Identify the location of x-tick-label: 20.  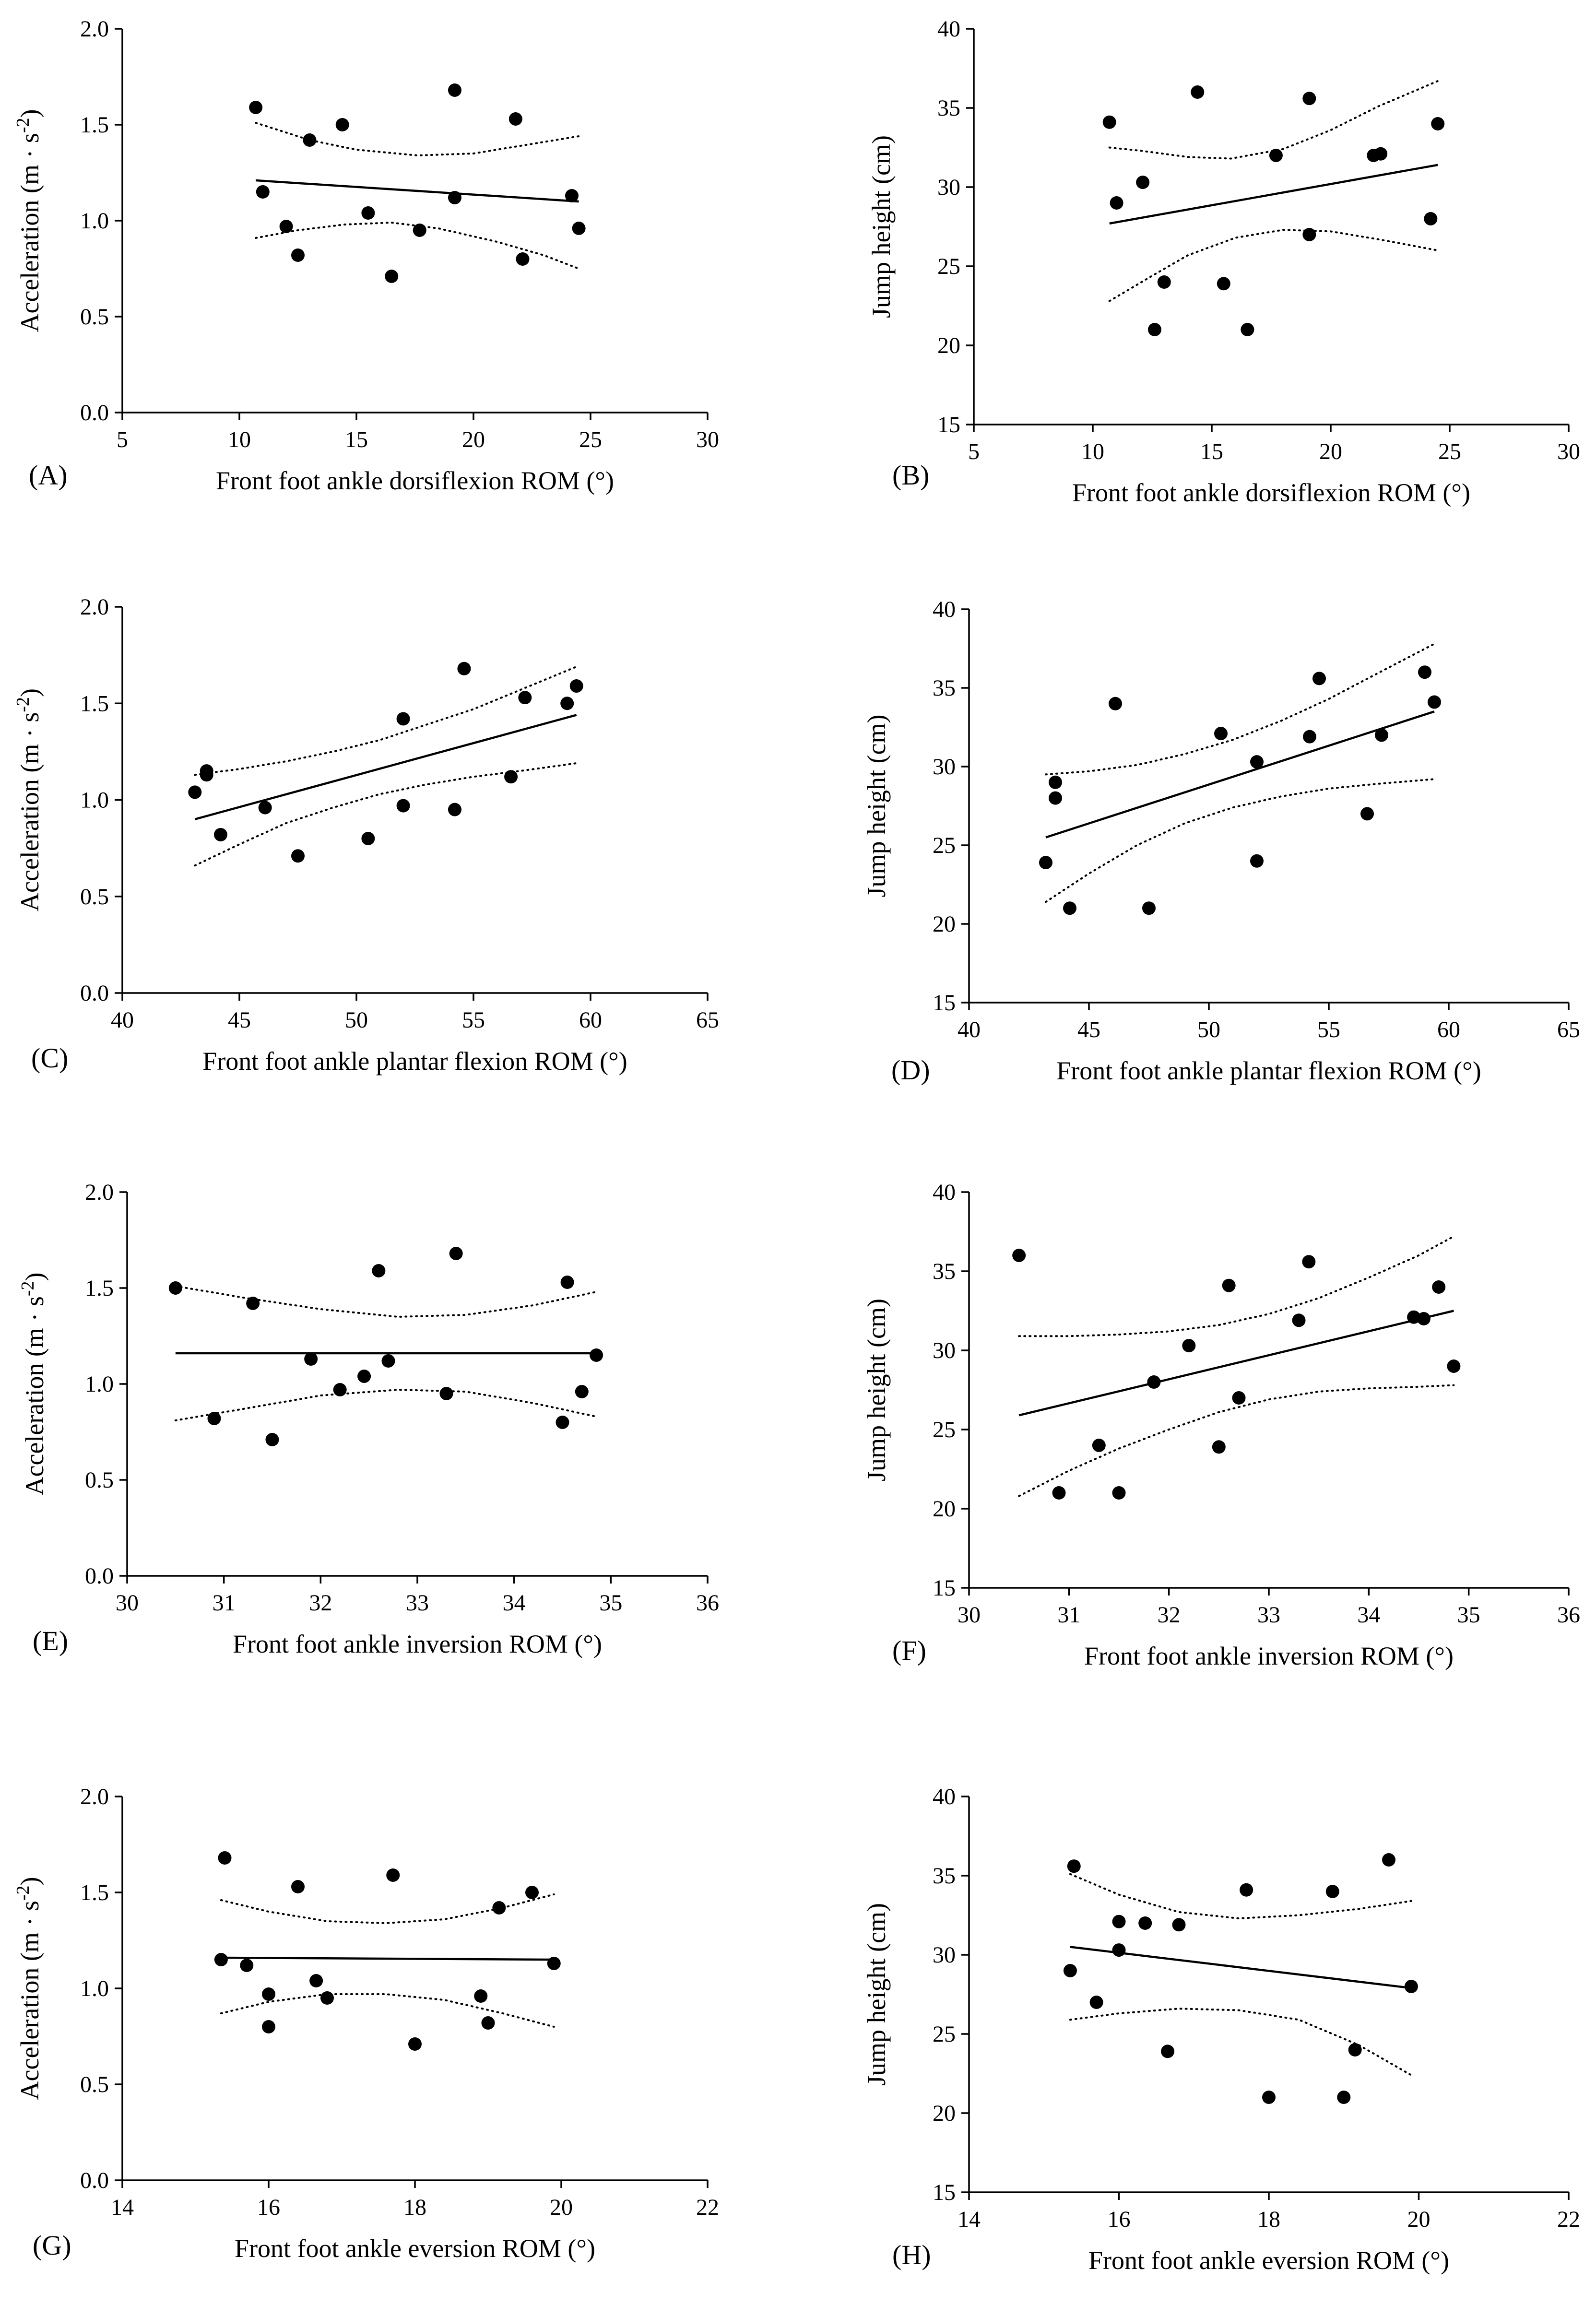
(1418, 2219).